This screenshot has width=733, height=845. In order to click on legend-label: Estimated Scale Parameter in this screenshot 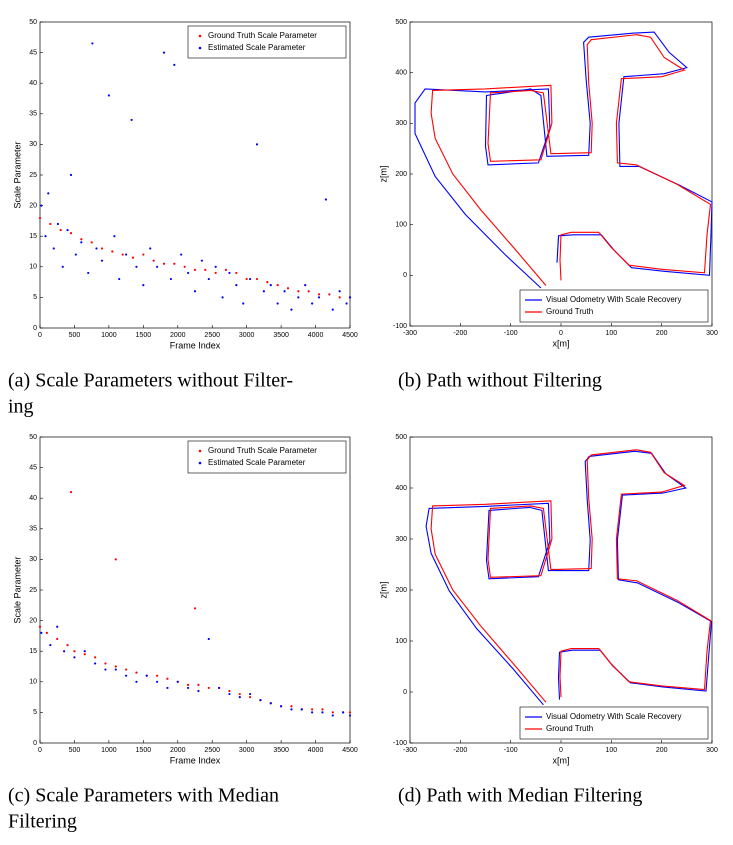, I will do `click(257, 462)`.